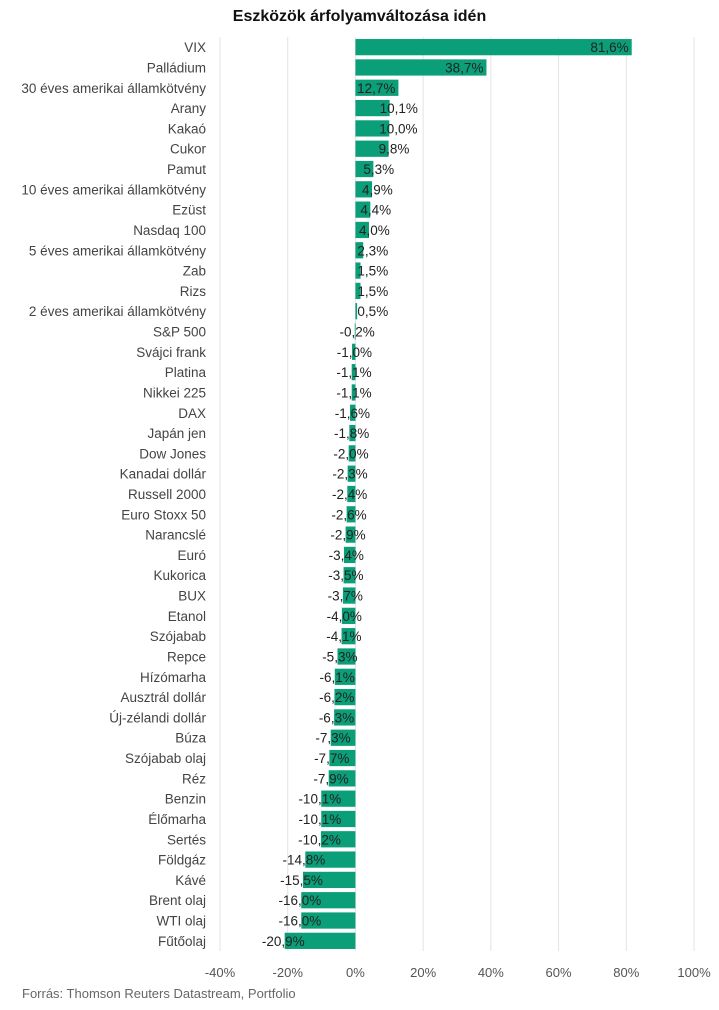  I want to click on data-label: -4,1%, so click(343, 636).